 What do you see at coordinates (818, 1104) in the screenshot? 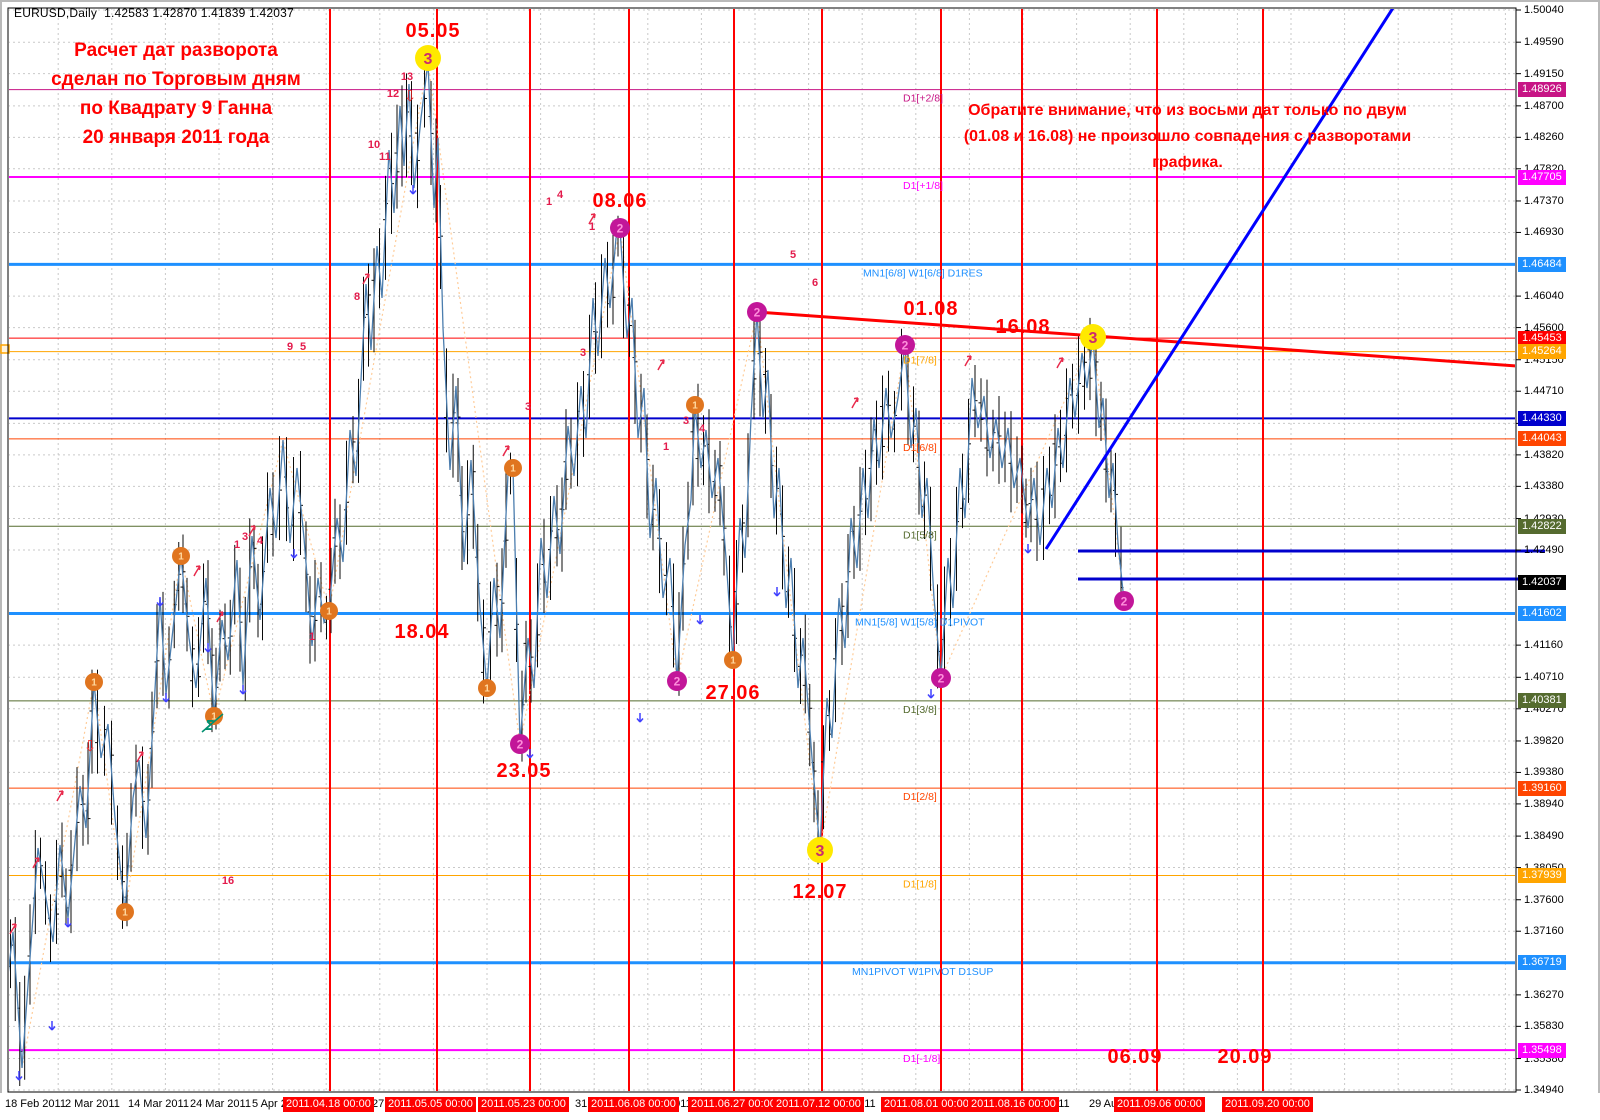
I see `event-date-badge: 2011.07.12 00:00` at bounding box center [818, 1104].